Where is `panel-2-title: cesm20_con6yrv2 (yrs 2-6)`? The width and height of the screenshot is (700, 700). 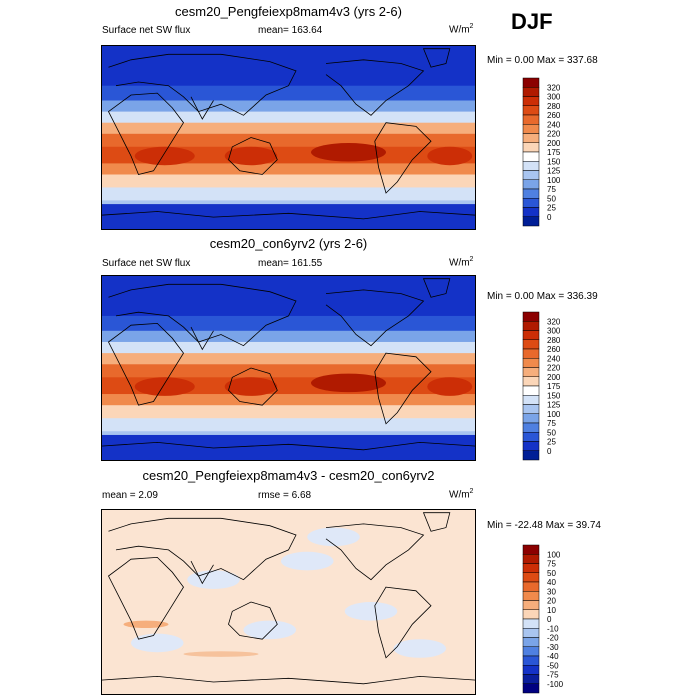 panel-2-title: cesm20_con6yrv2 (yrs 2-6) is located at coordinates (288, 243).